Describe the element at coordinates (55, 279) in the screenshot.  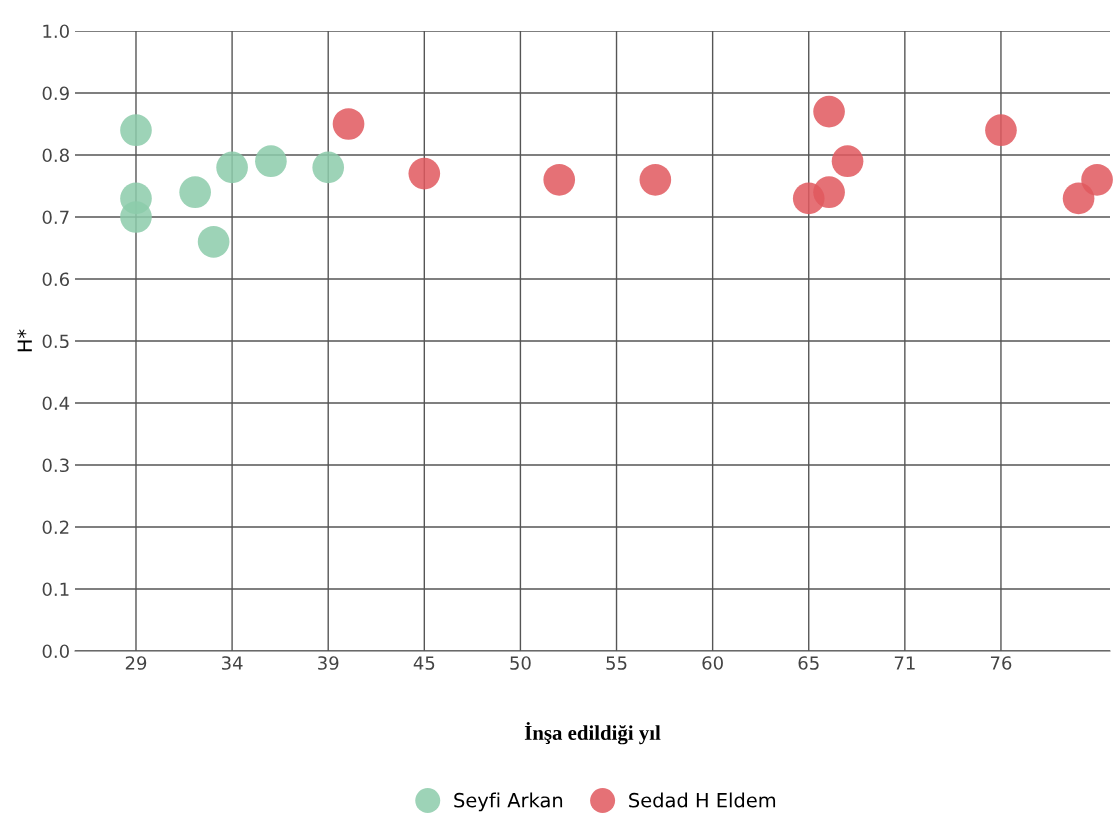
I see `y-tick-label: 0.6` at that location.